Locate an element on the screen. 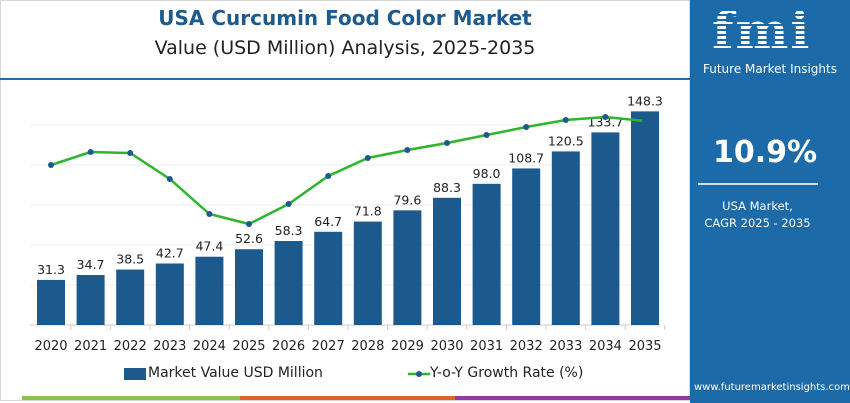  growth-point-2021 is located at coordinates (90, 152).